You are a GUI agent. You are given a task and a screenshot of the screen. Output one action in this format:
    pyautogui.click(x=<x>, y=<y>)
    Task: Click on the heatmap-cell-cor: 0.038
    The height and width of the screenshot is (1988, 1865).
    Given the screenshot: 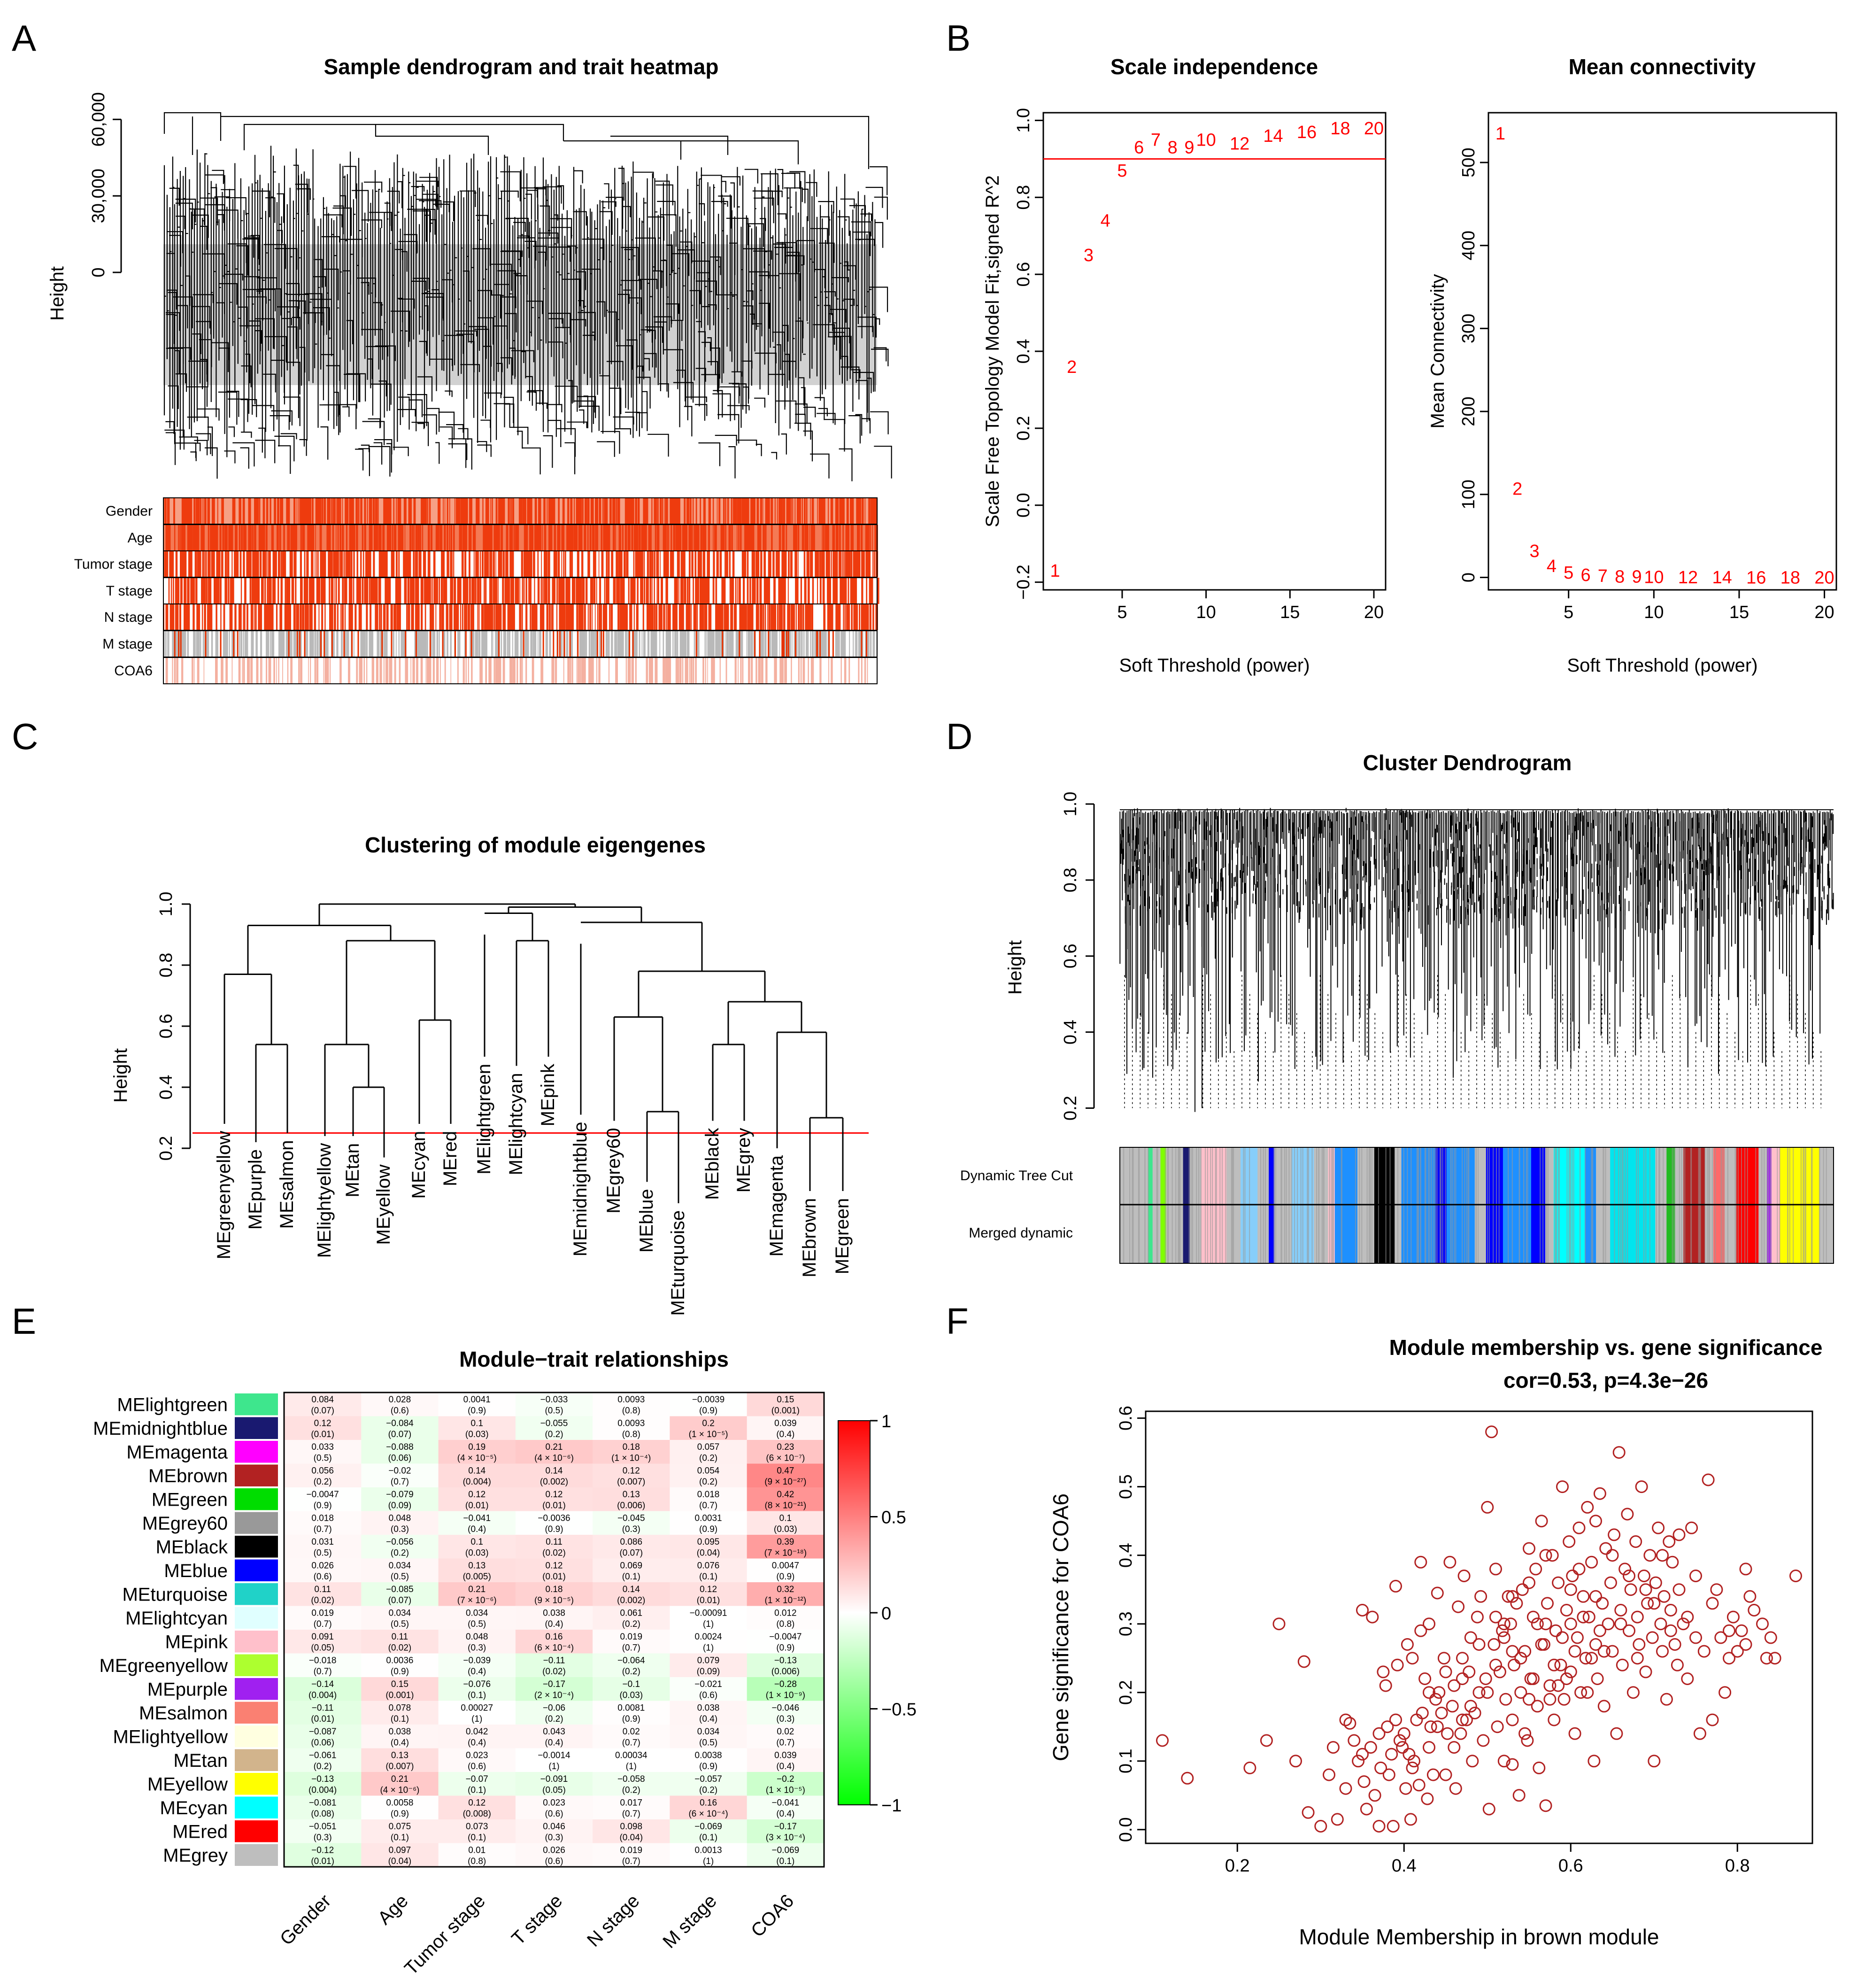 What is the action you would take?
    pyautogui.click(x=554, y=1614)
    